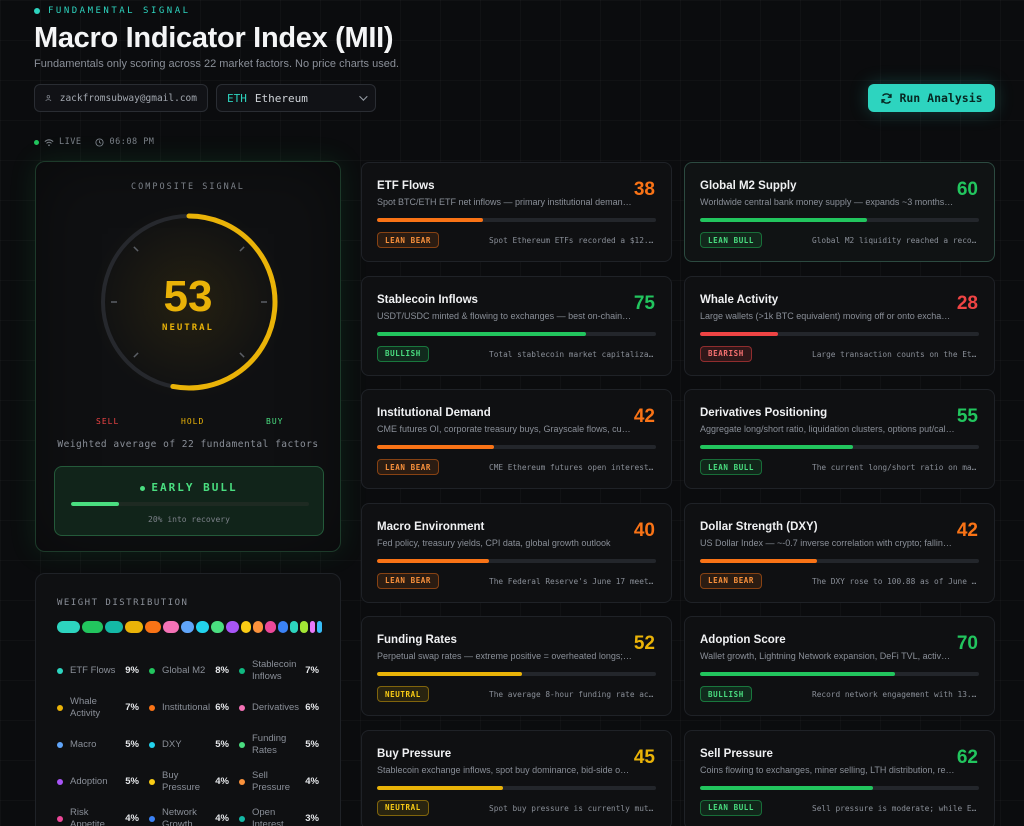  What do you see at coordinates (417, 640) in the screenshot?
I see `factor-name: Funding Rates` at bounding box center [417, 640].